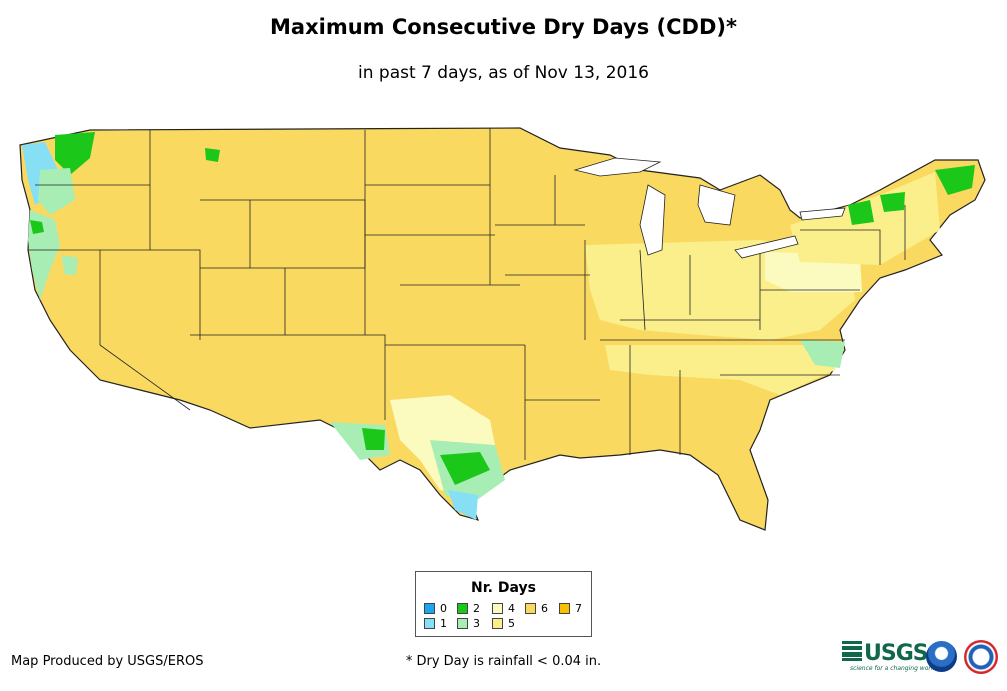 The image size is (1007, 691). Describe the element at coordinates (70, 265) in the screenshot. I see `wet-n-california-3day` at that location.